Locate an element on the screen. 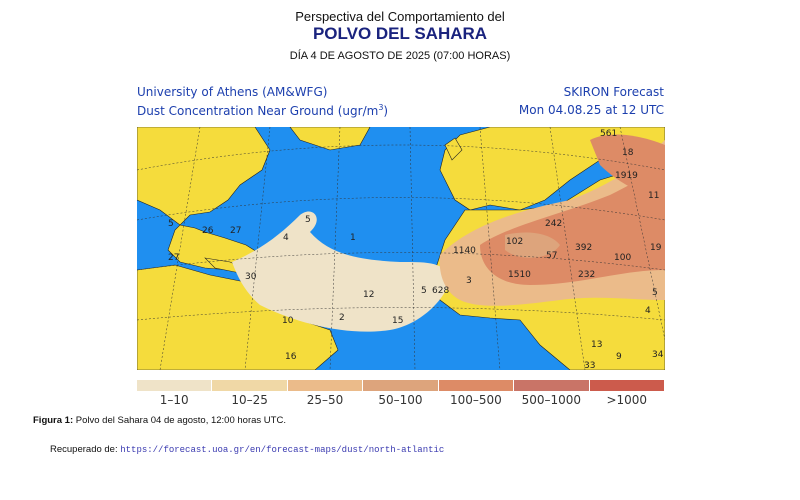 Image resolution: width=800 pixels, height=500 pixels. contour-label: 30 is located at coordinates (251, 277).